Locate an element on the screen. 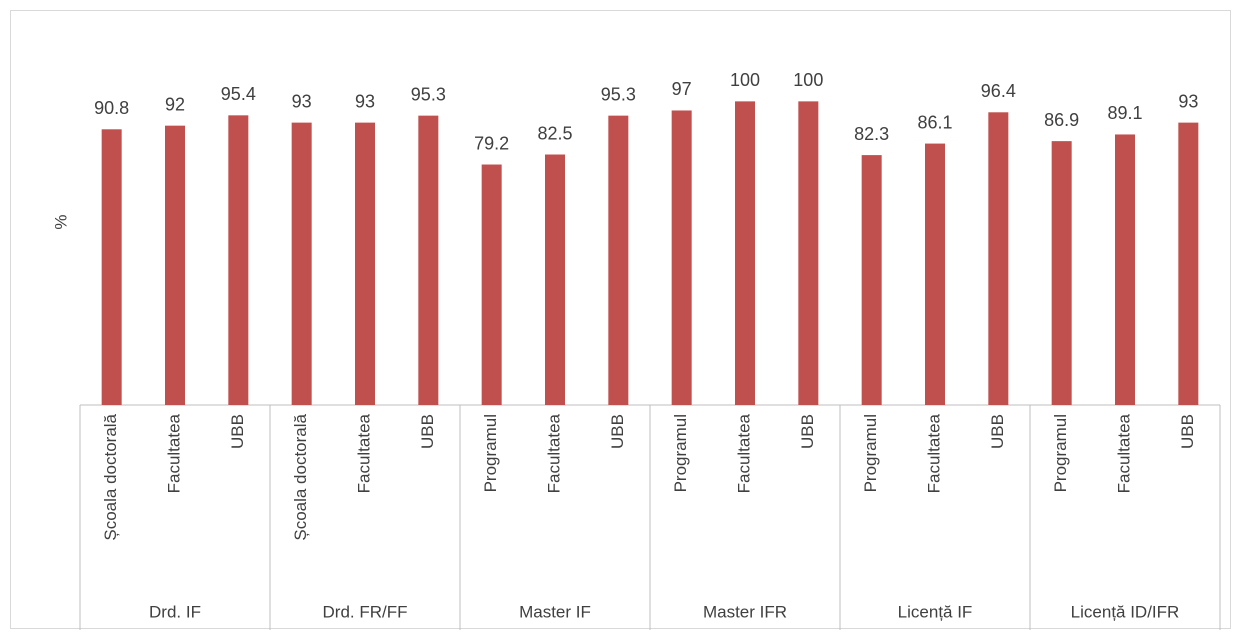 The height and width of the screenshot is (644, 1241). group-label: Licență ID/IFR is located at coordinates (1125, 611).